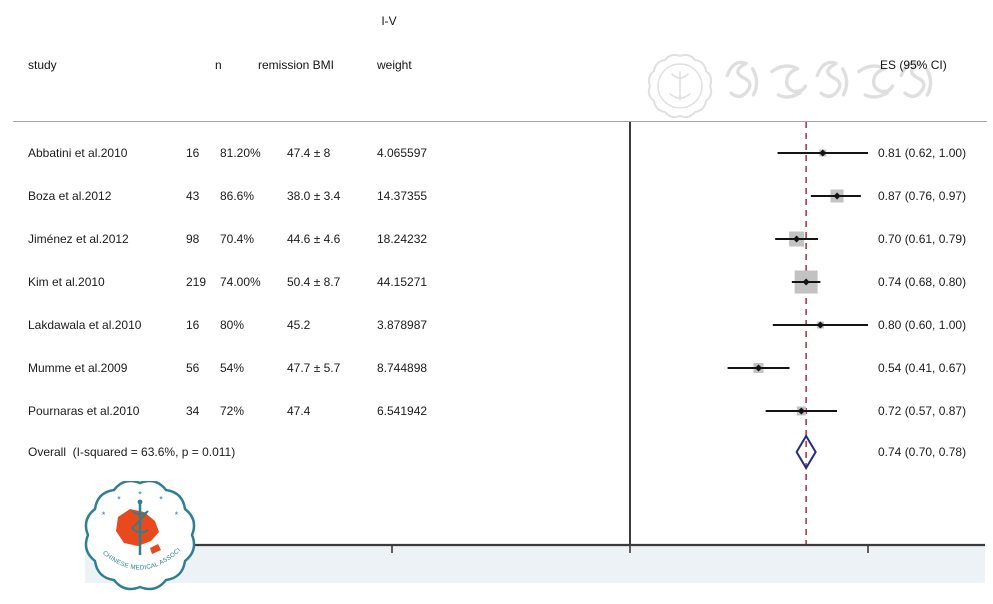  I want to click on logo-china-map, so click(137, 527).